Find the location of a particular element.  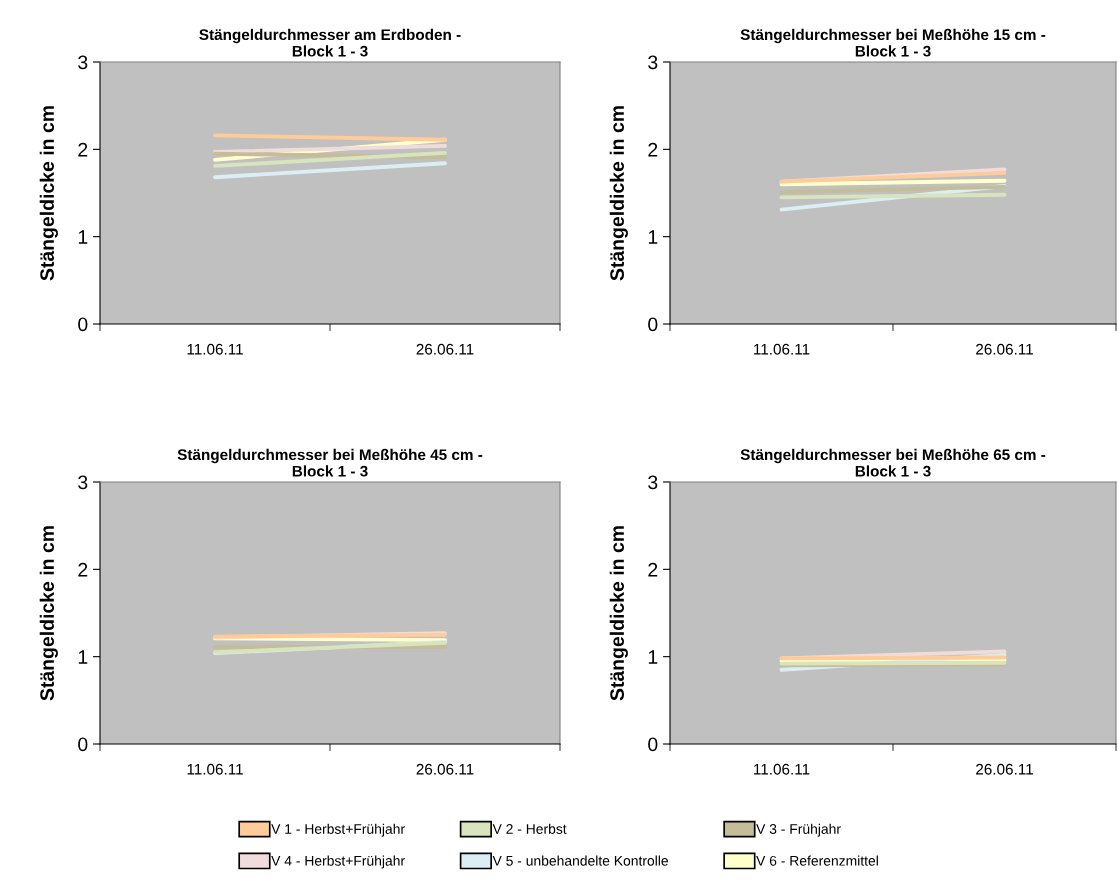

chart-title: Stängeldurchmesser am Erdboden - Block 1 - 3 is located at coordinates (330, 42).